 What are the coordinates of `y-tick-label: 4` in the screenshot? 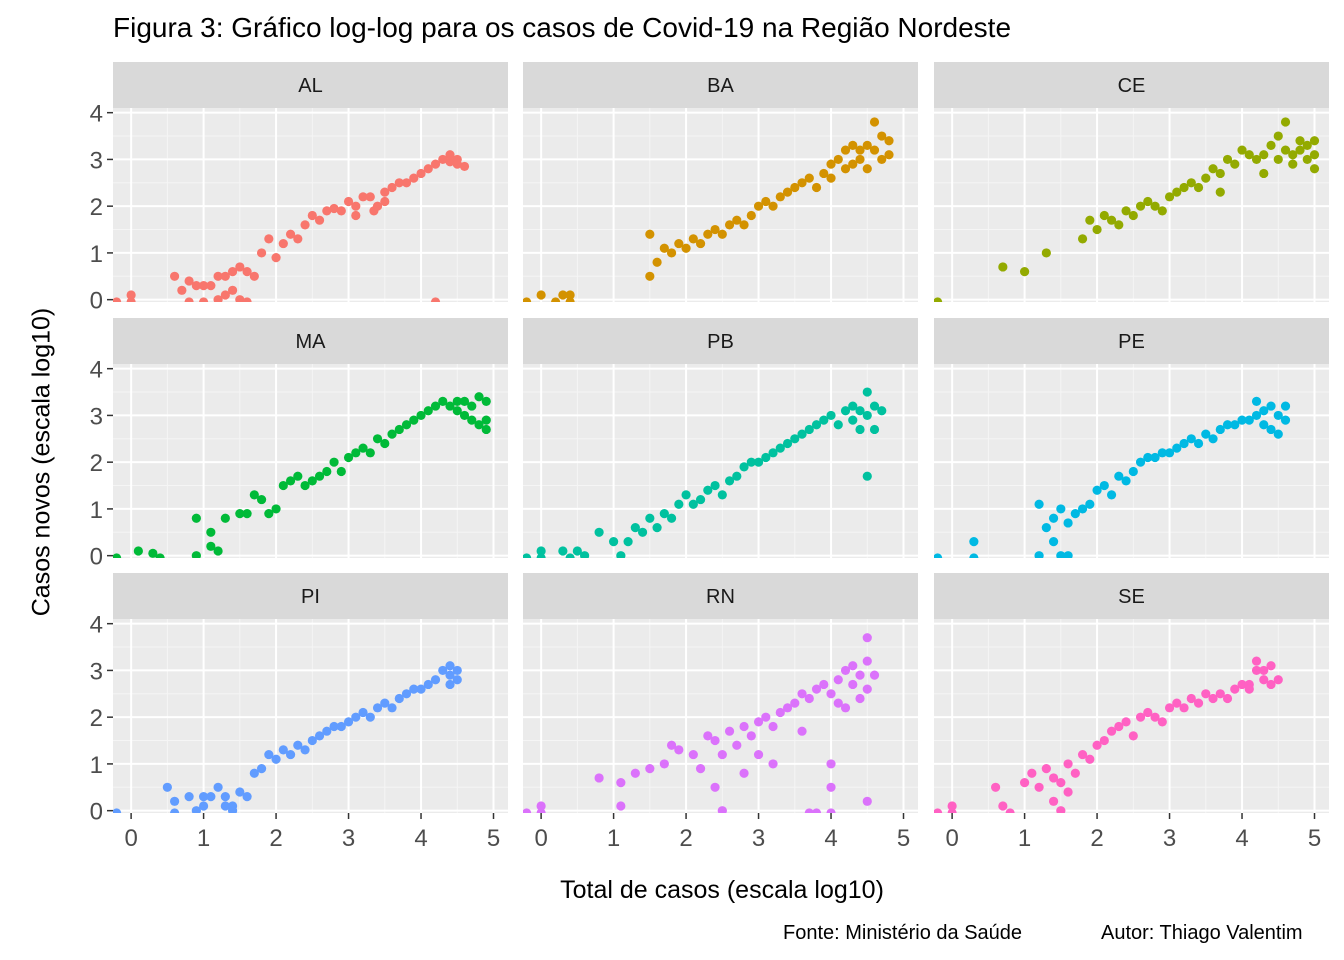 It's located at (96, 370).